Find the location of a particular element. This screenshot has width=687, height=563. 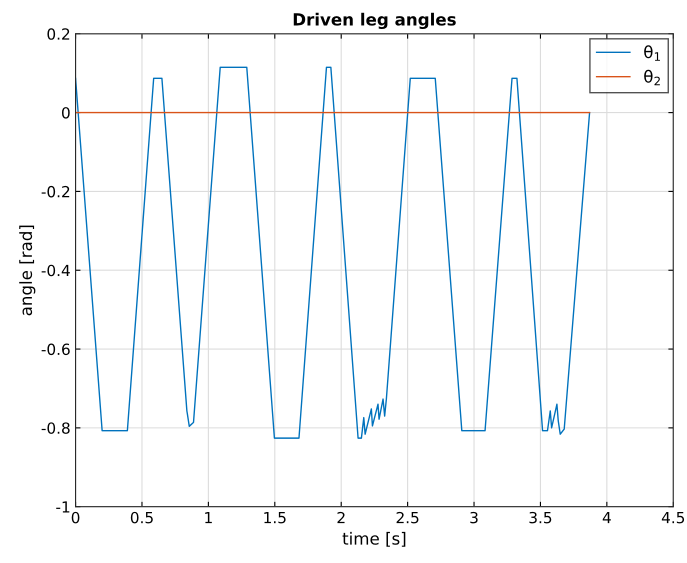

chart-title: Driven leg angles is located at coordinates (375, 21).